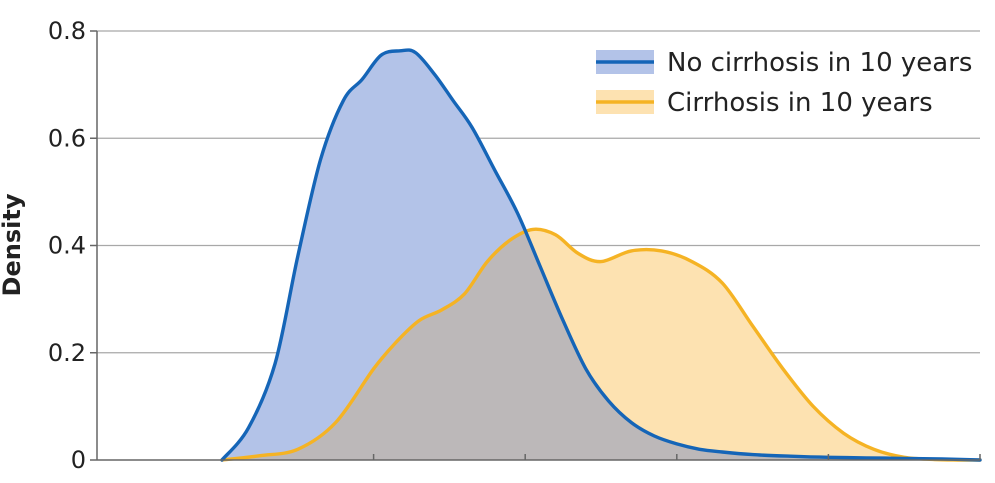 This screenshot has height=483, width=995. Describe the element at coordinates (819, 63) in the screenshot. I see `legend-label-0: No cirrhosis in 10 years` at that location.